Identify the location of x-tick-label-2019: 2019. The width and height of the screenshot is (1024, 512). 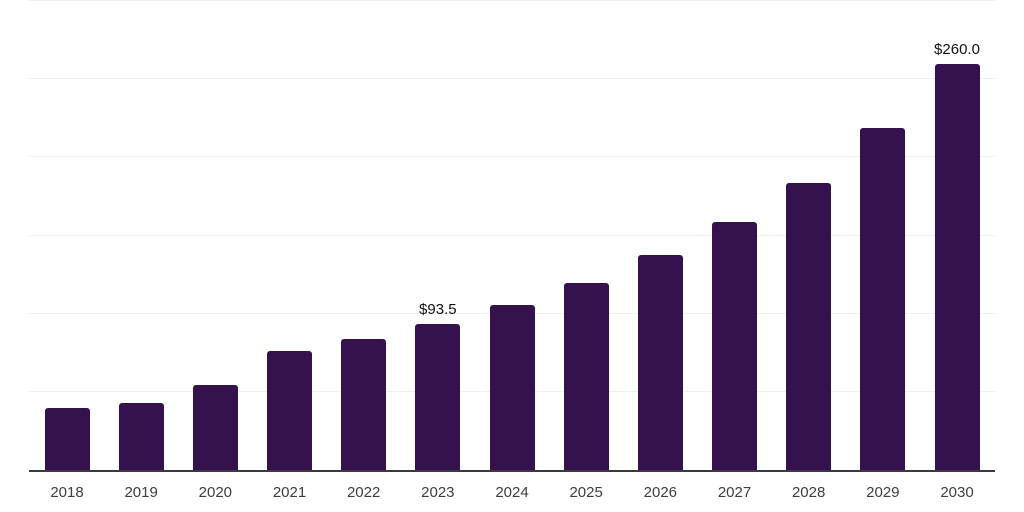
(141, 492).